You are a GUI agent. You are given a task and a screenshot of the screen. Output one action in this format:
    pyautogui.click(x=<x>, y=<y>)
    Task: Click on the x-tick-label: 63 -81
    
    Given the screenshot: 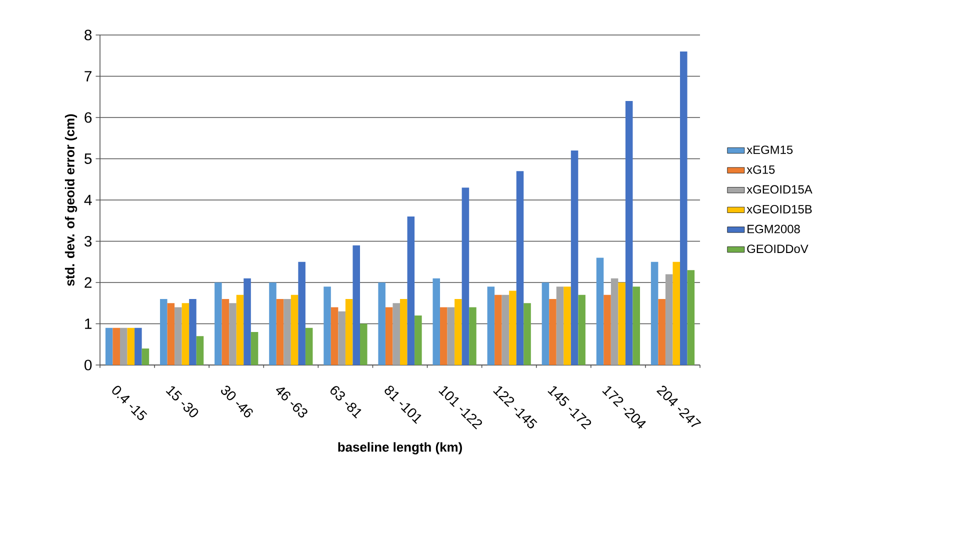 What is the action you would take?
    pyautogui.click(x=346, y=402)
    